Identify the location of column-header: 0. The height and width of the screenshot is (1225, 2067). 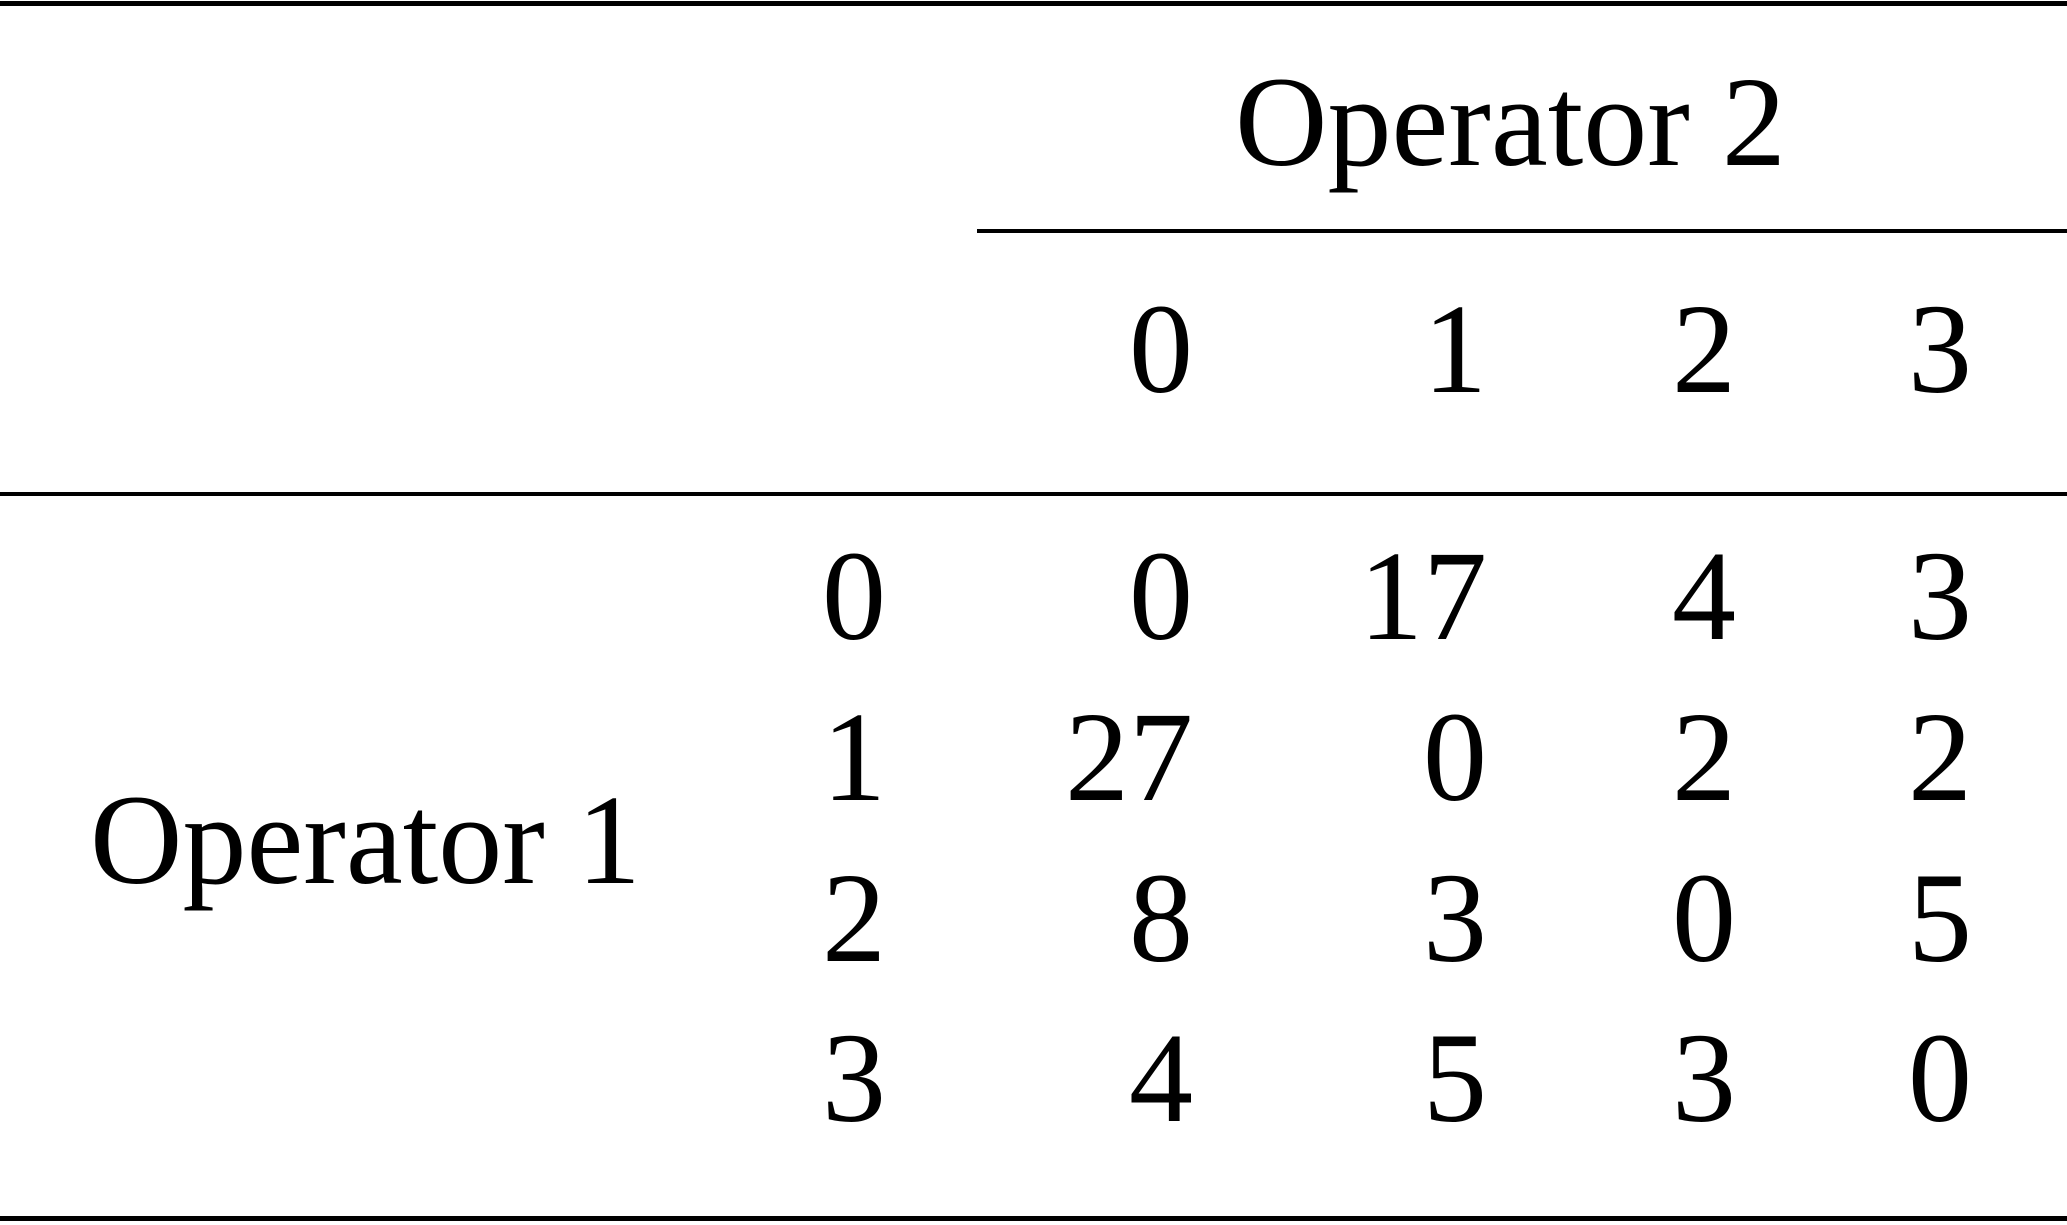
(1161, 349).